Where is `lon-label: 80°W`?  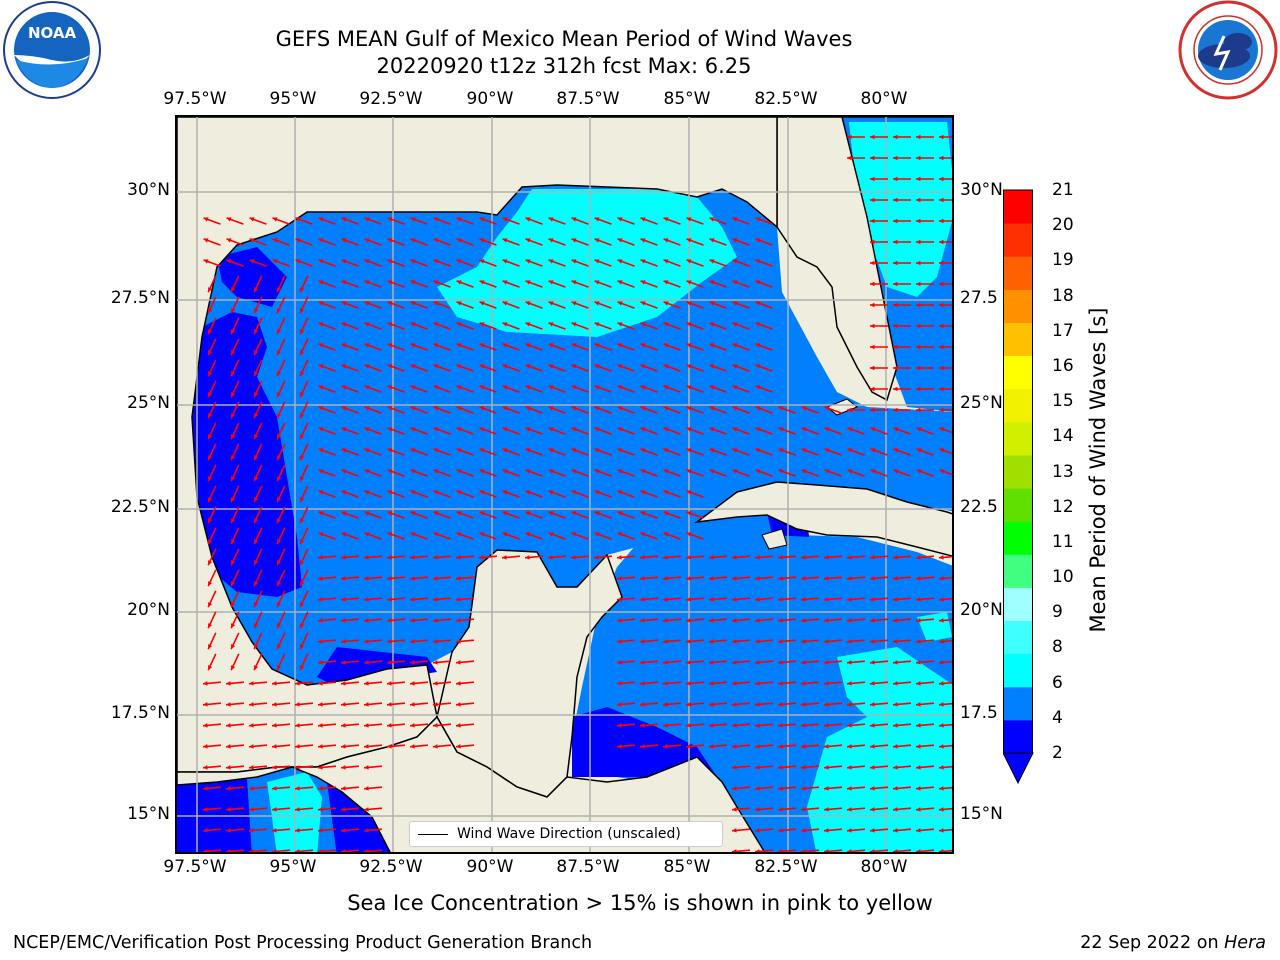 lon-label: 80°W is located at coordinates (884, 867).